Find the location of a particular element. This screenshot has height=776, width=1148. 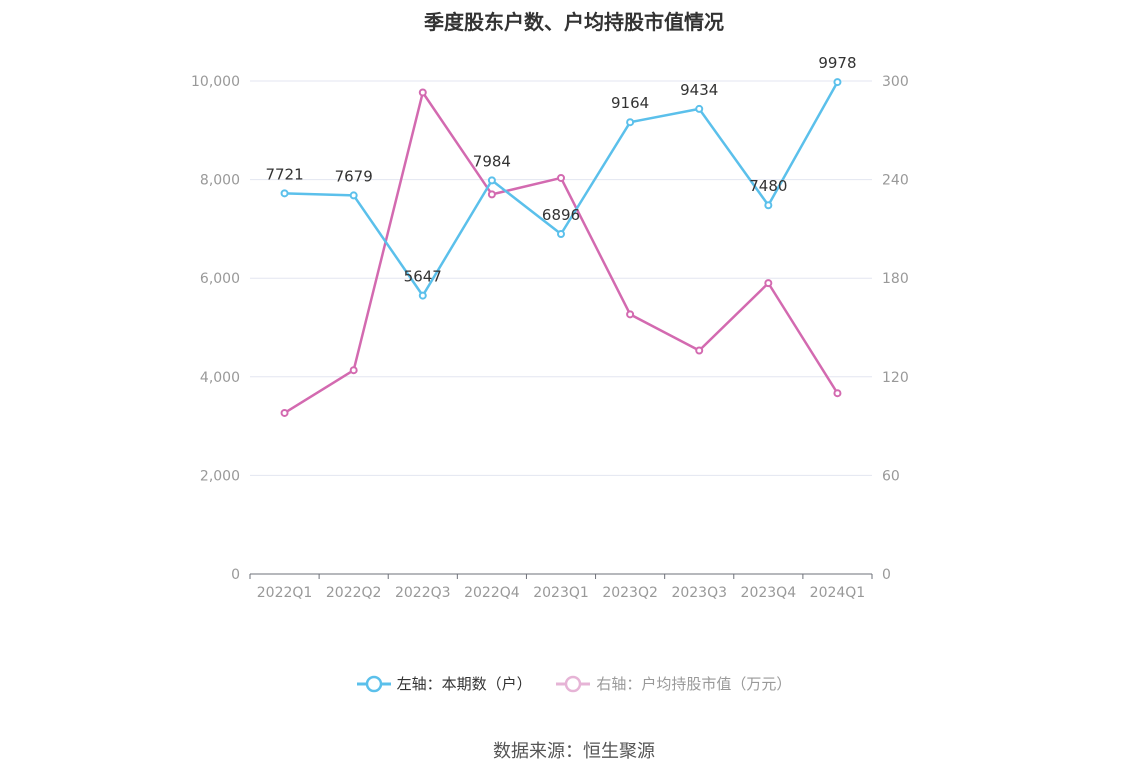

x-axis-tick-label: 2022Q4 is located at coordinates (492, 593).